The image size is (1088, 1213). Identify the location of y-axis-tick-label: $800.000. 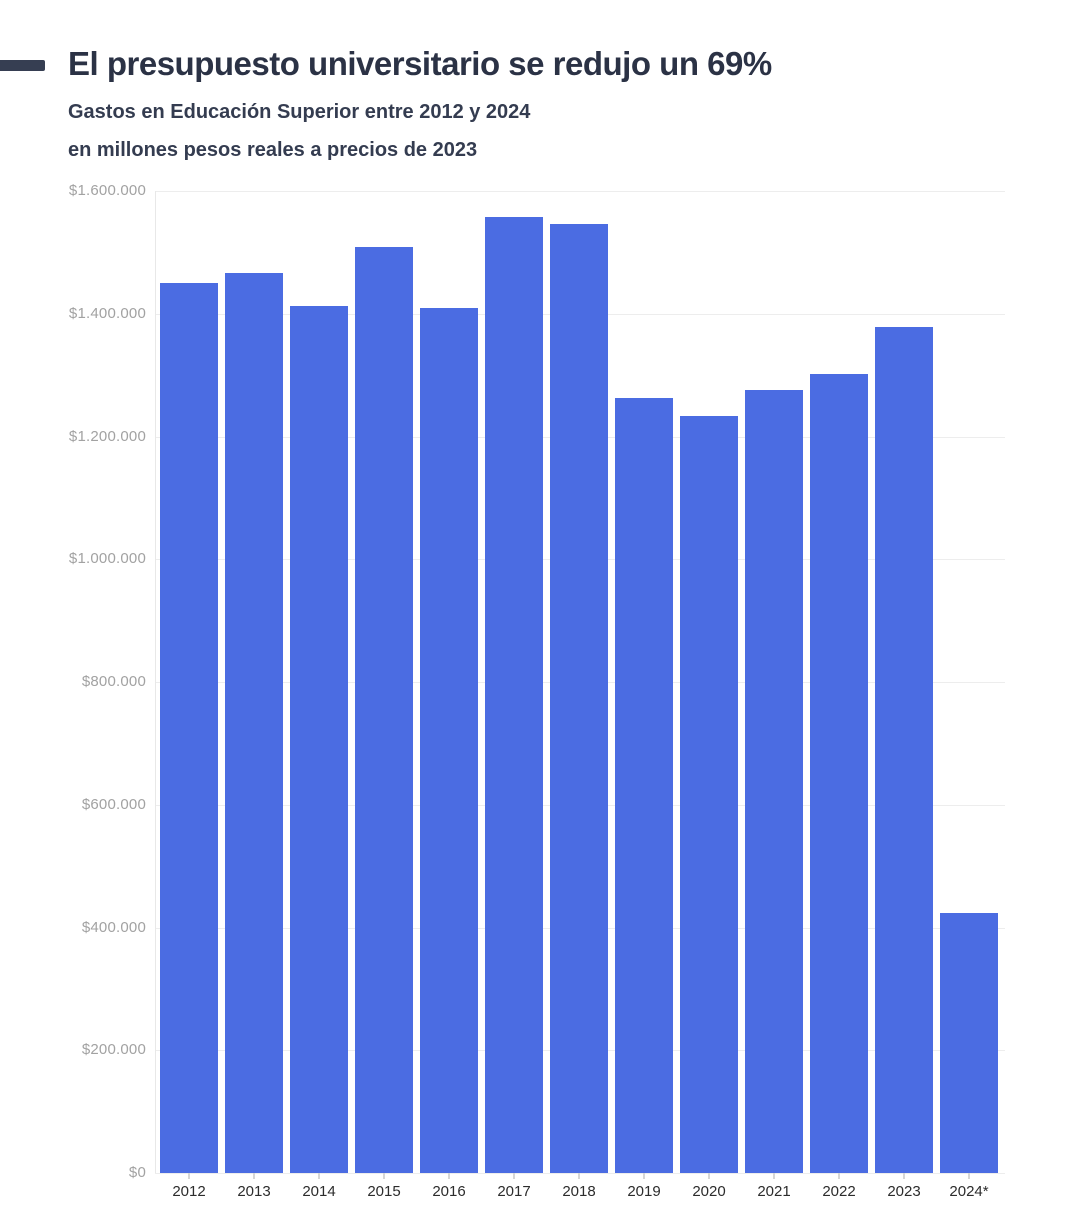
(113, 681).